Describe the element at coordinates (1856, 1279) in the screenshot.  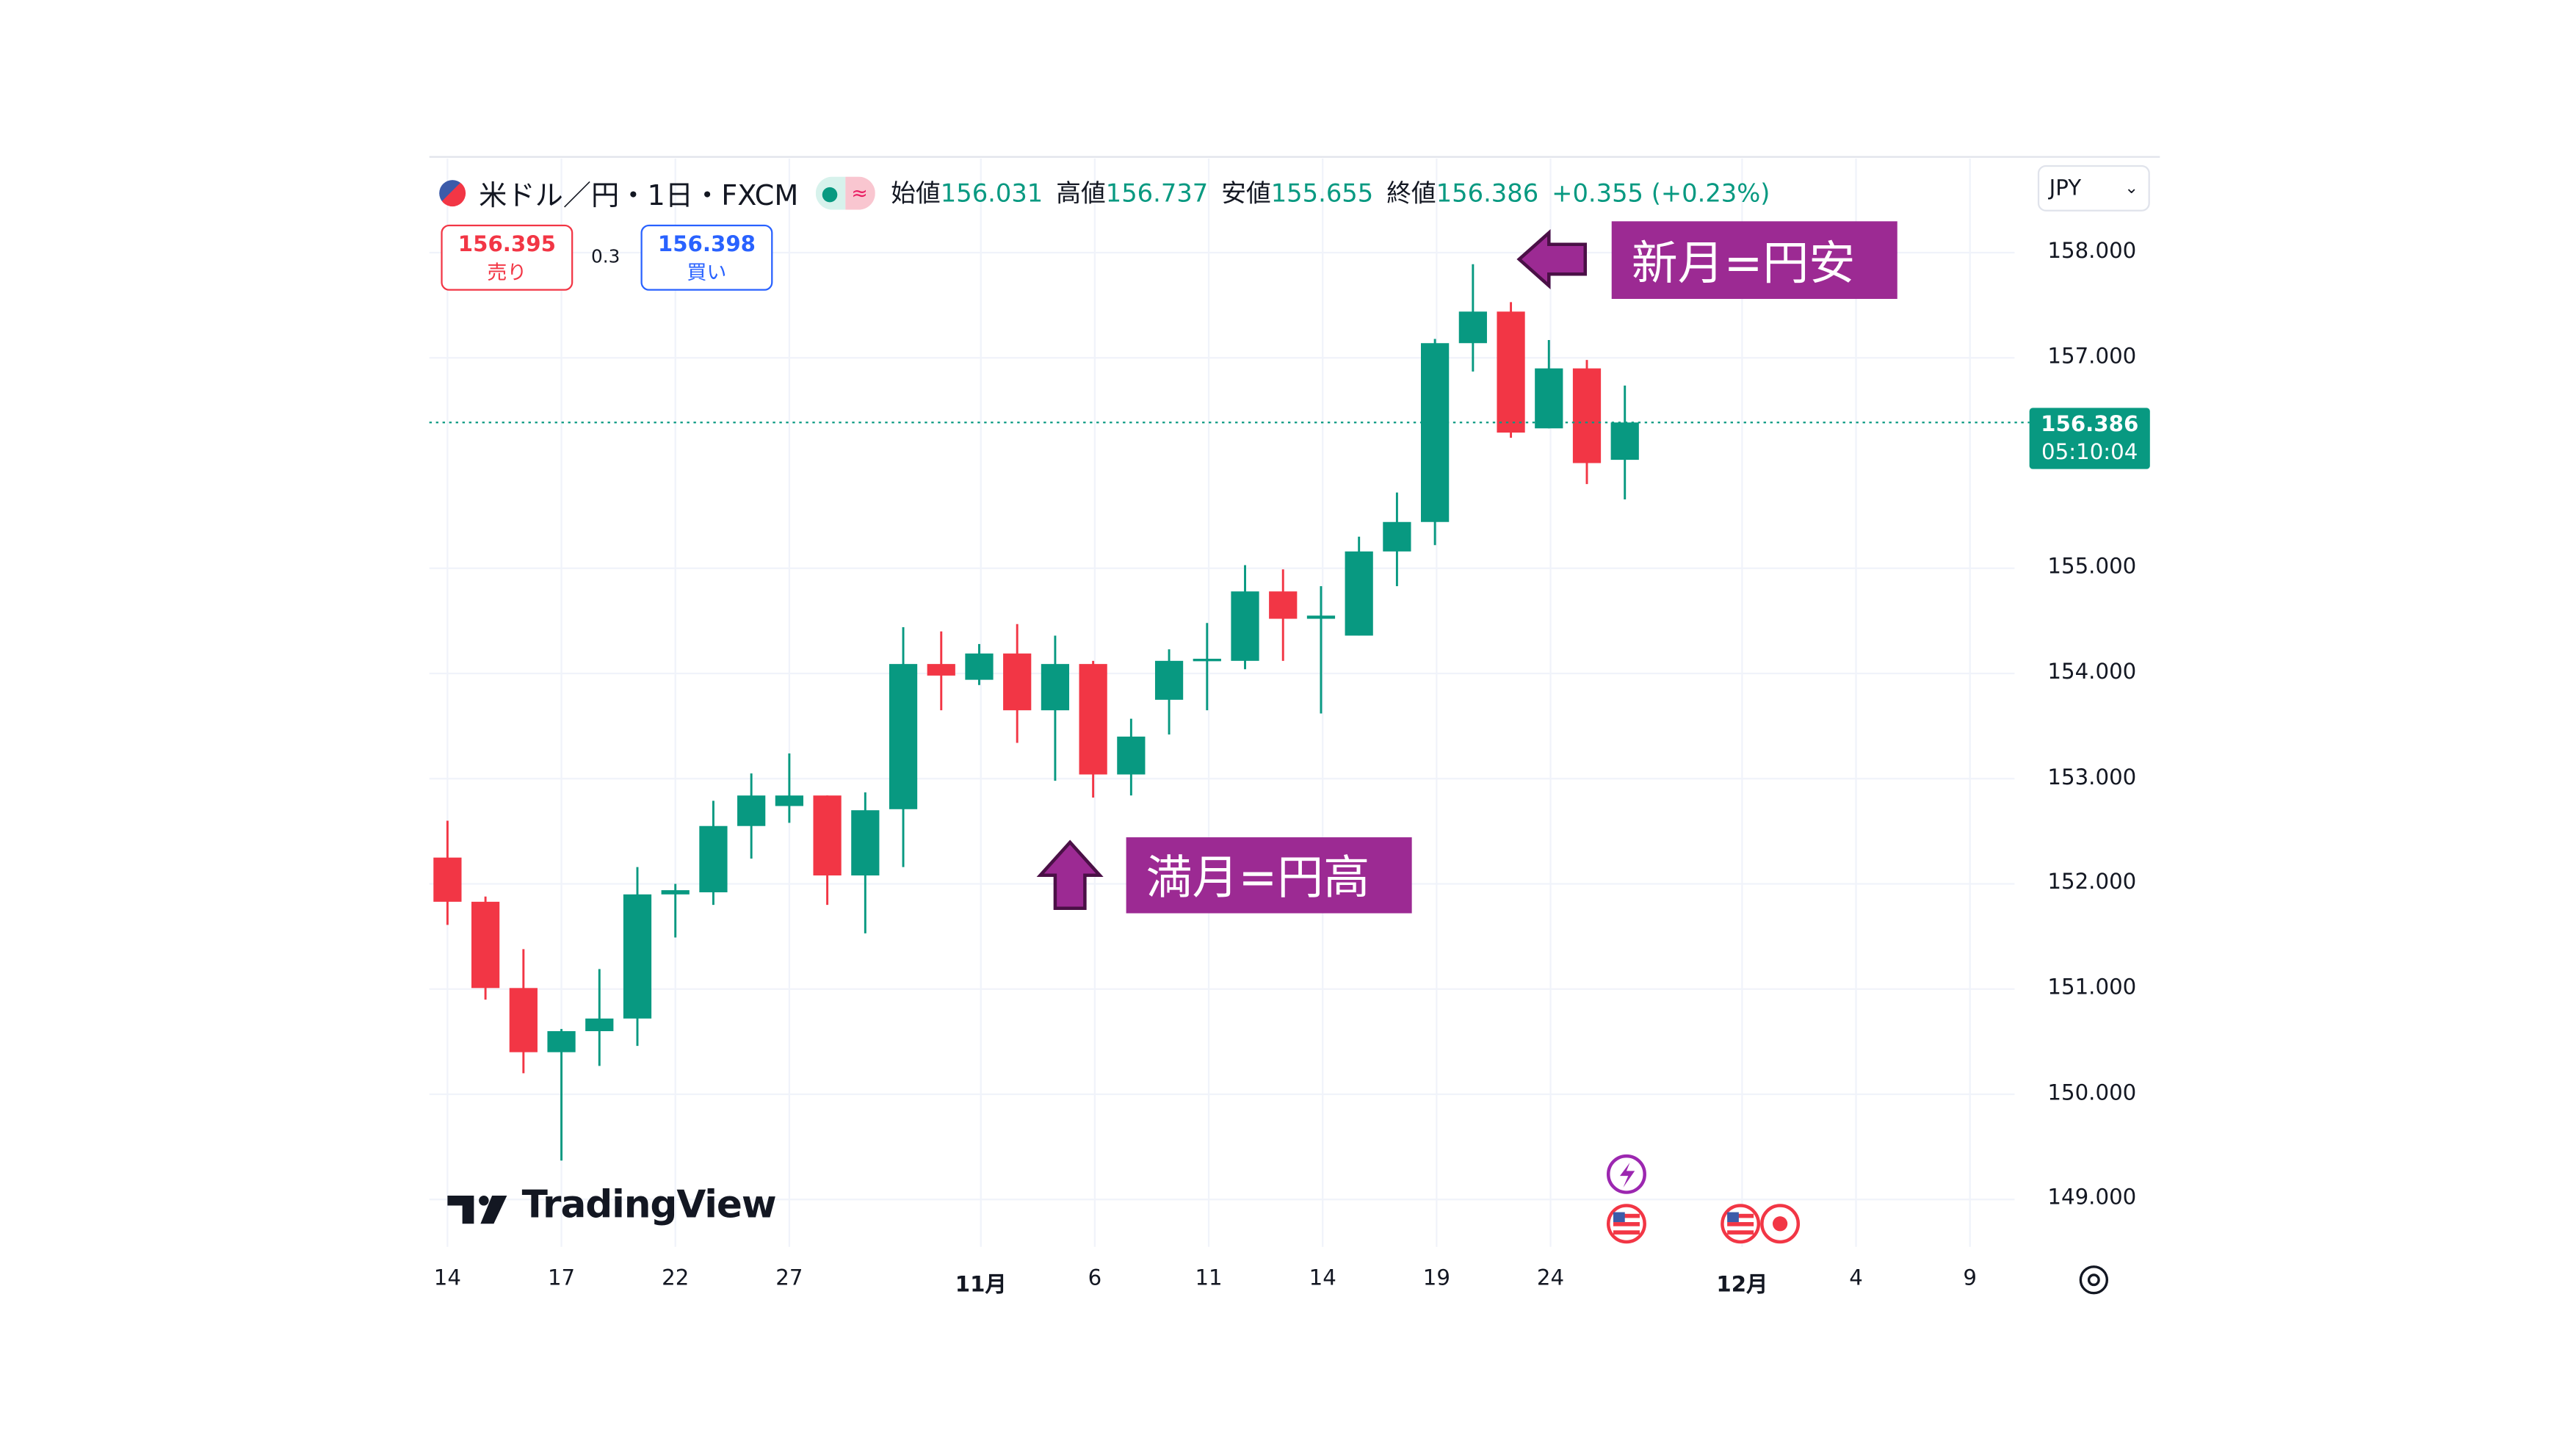
I see `x-tick-label: 4` at that location.